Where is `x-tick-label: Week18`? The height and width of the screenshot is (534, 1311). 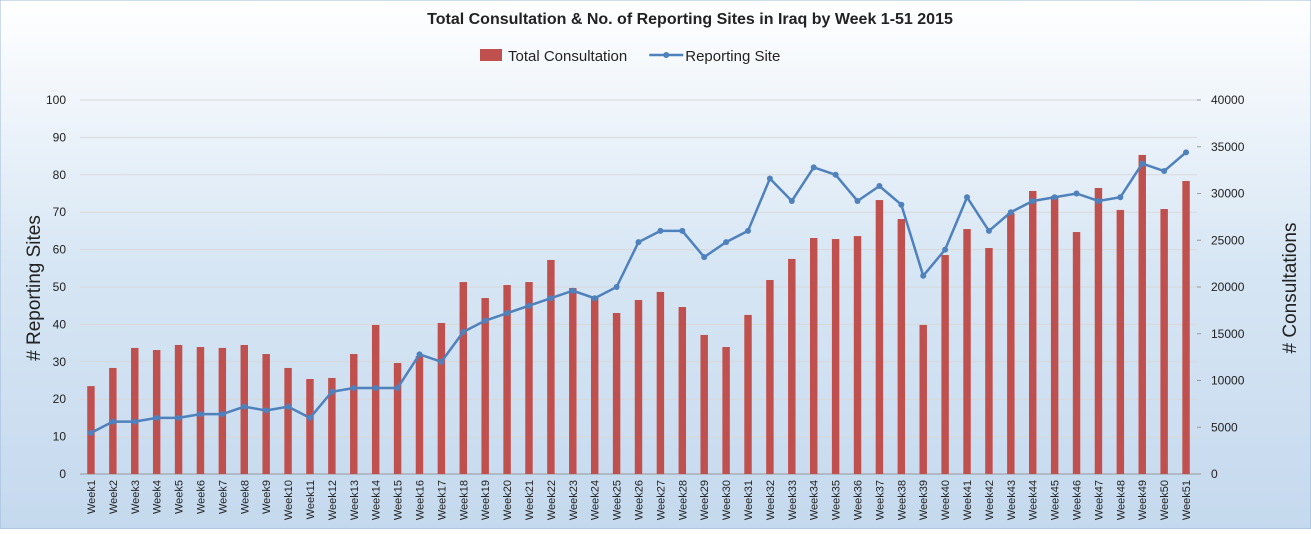 x-tick-label: Week18 is located at coordinates (464, 500).